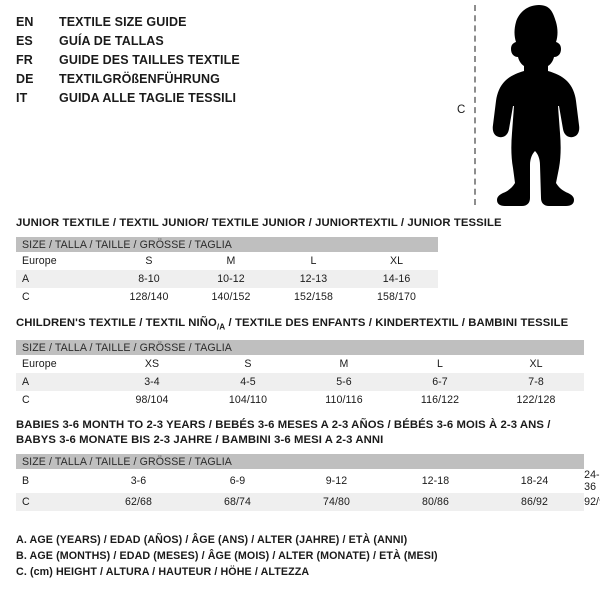 This screenshot has width=600, height=600. What do you see at coordinates (25, 22) in the screenshot?
I see `language-code: EN` at bounding box center [25, 22].